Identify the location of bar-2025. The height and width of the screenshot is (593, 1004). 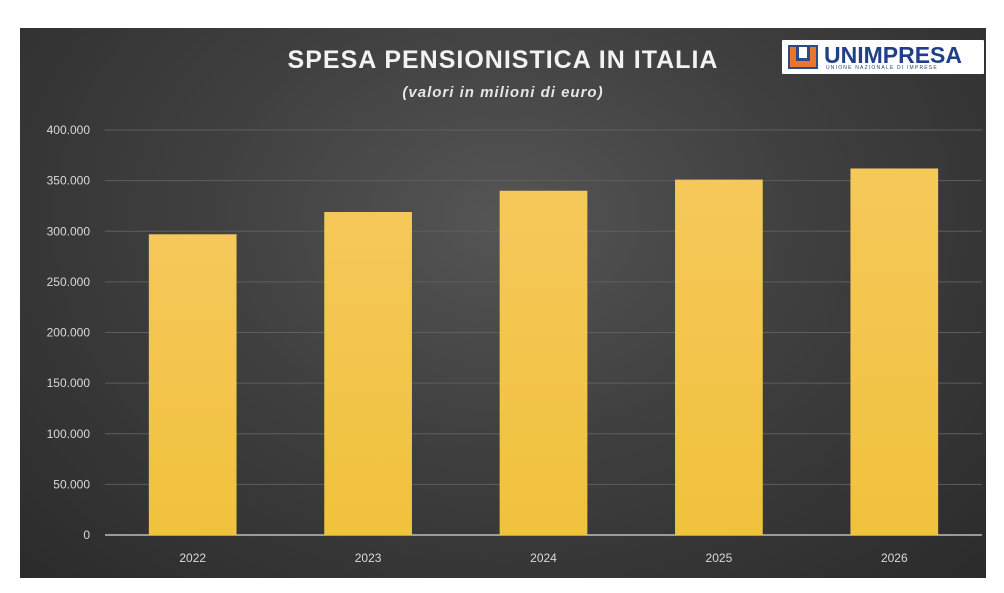
(719, 357).